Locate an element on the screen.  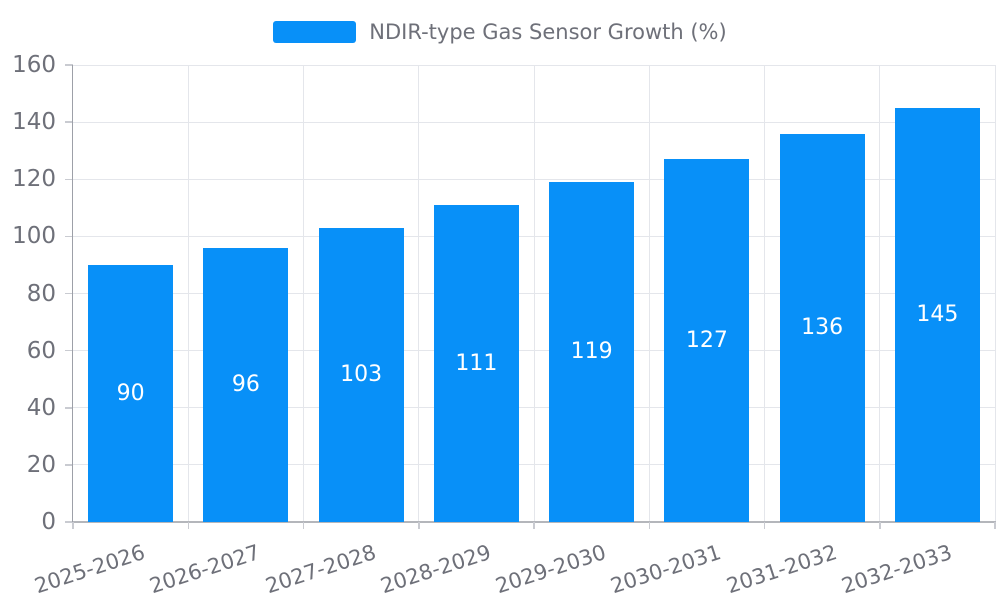
y-axis-label: 40 is located at coordinates (41, 407).